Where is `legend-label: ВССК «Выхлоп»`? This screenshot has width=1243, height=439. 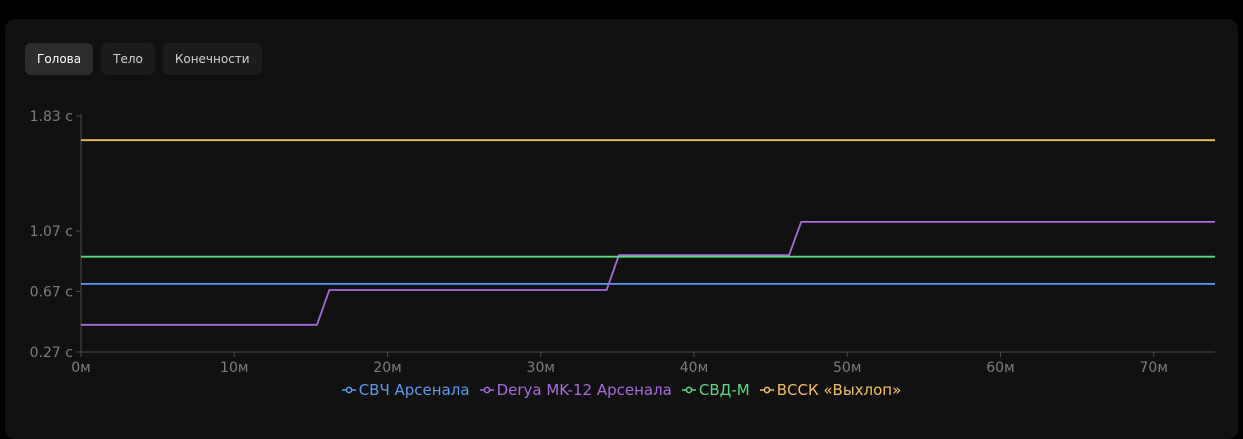 legend-label: ВССК «Выхлоп» is located at coordinates (839, 390).